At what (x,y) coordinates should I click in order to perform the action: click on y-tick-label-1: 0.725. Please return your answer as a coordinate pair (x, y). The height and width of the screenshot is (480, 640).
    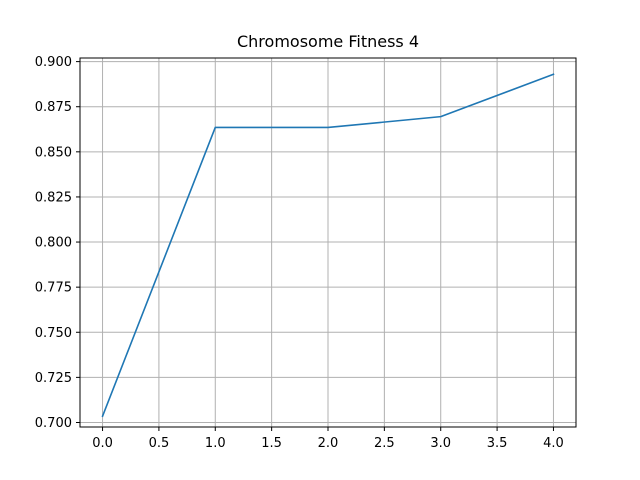
    Looking at the image, I should click on (53, 378).